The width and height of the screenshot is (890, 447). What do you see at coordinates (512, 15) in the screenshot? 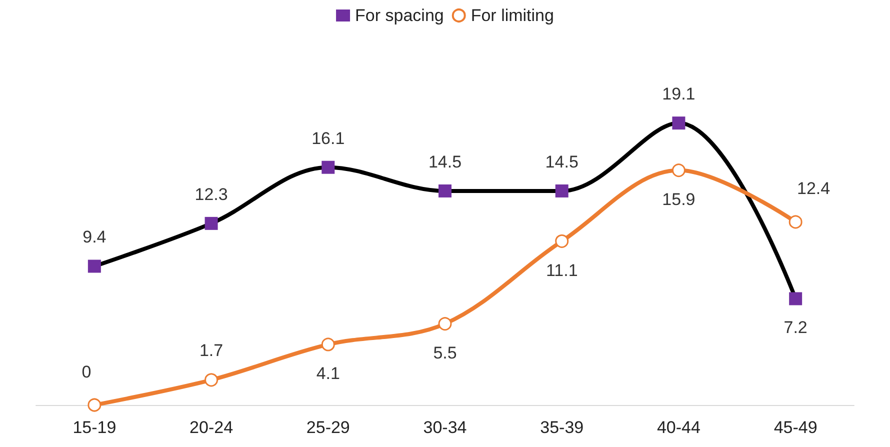
I see `legend-label: For limiting` at bounding box center [512, 15].